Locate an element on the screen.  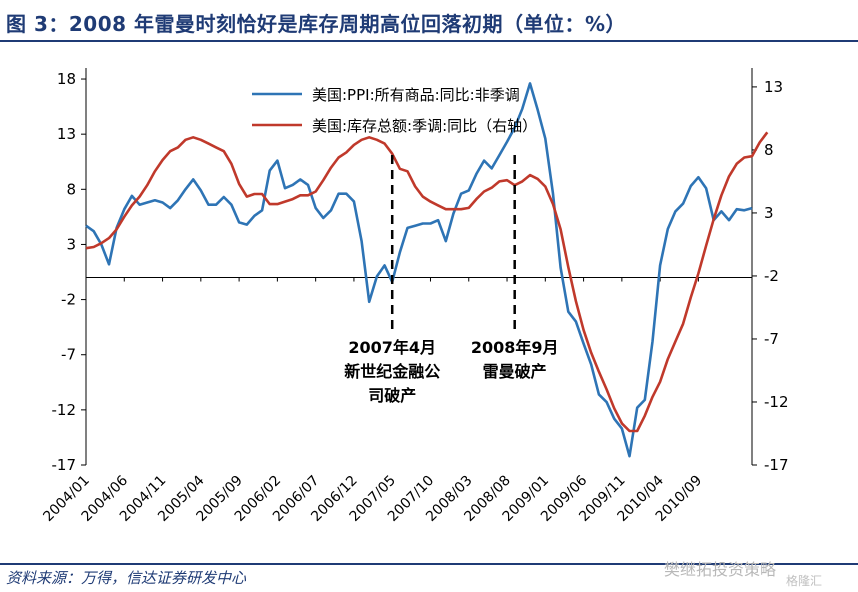
source-note: 资料来源：万得，信达证券研发中心 is located at coordinates (126, 578).